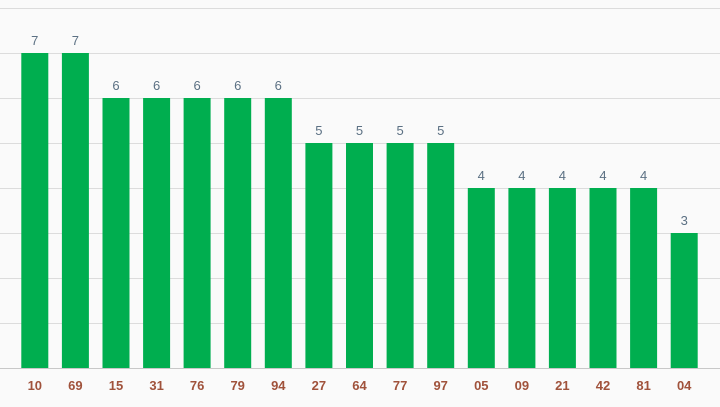  I want to click on value-label-81: 4, so click(643, 175).